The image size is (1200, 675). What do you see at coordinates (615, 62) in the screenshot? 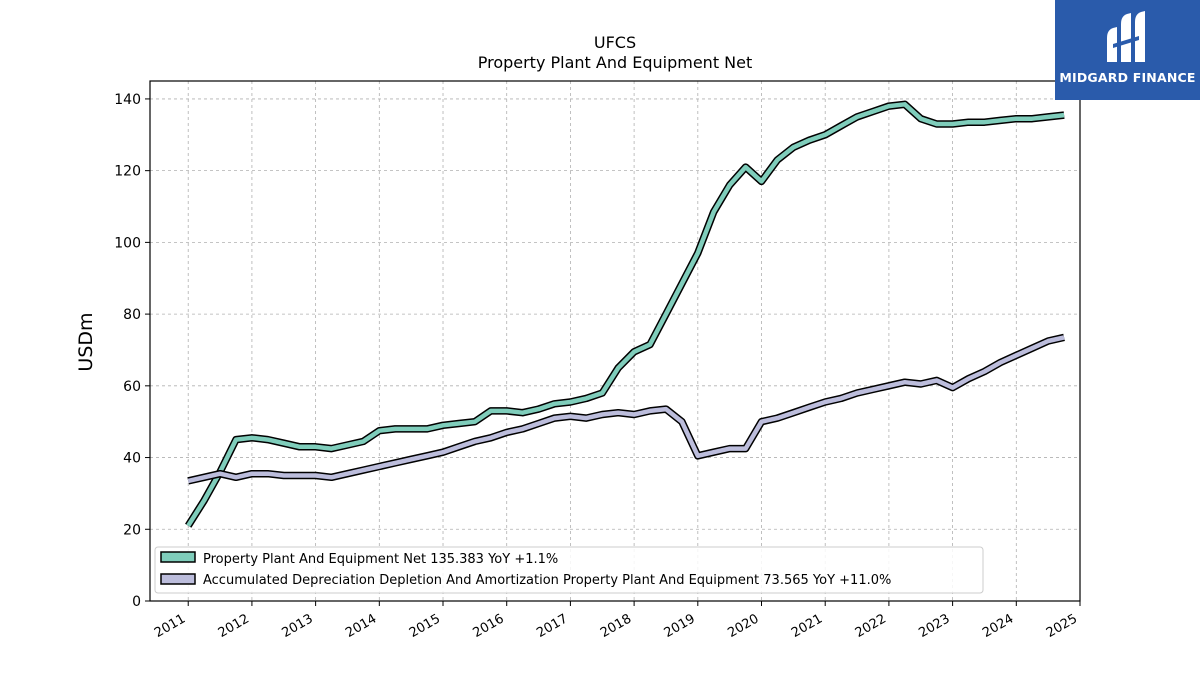
I see `chart-subtitle: Property Plant And Equipment Net` at bounding box center [615, 62].